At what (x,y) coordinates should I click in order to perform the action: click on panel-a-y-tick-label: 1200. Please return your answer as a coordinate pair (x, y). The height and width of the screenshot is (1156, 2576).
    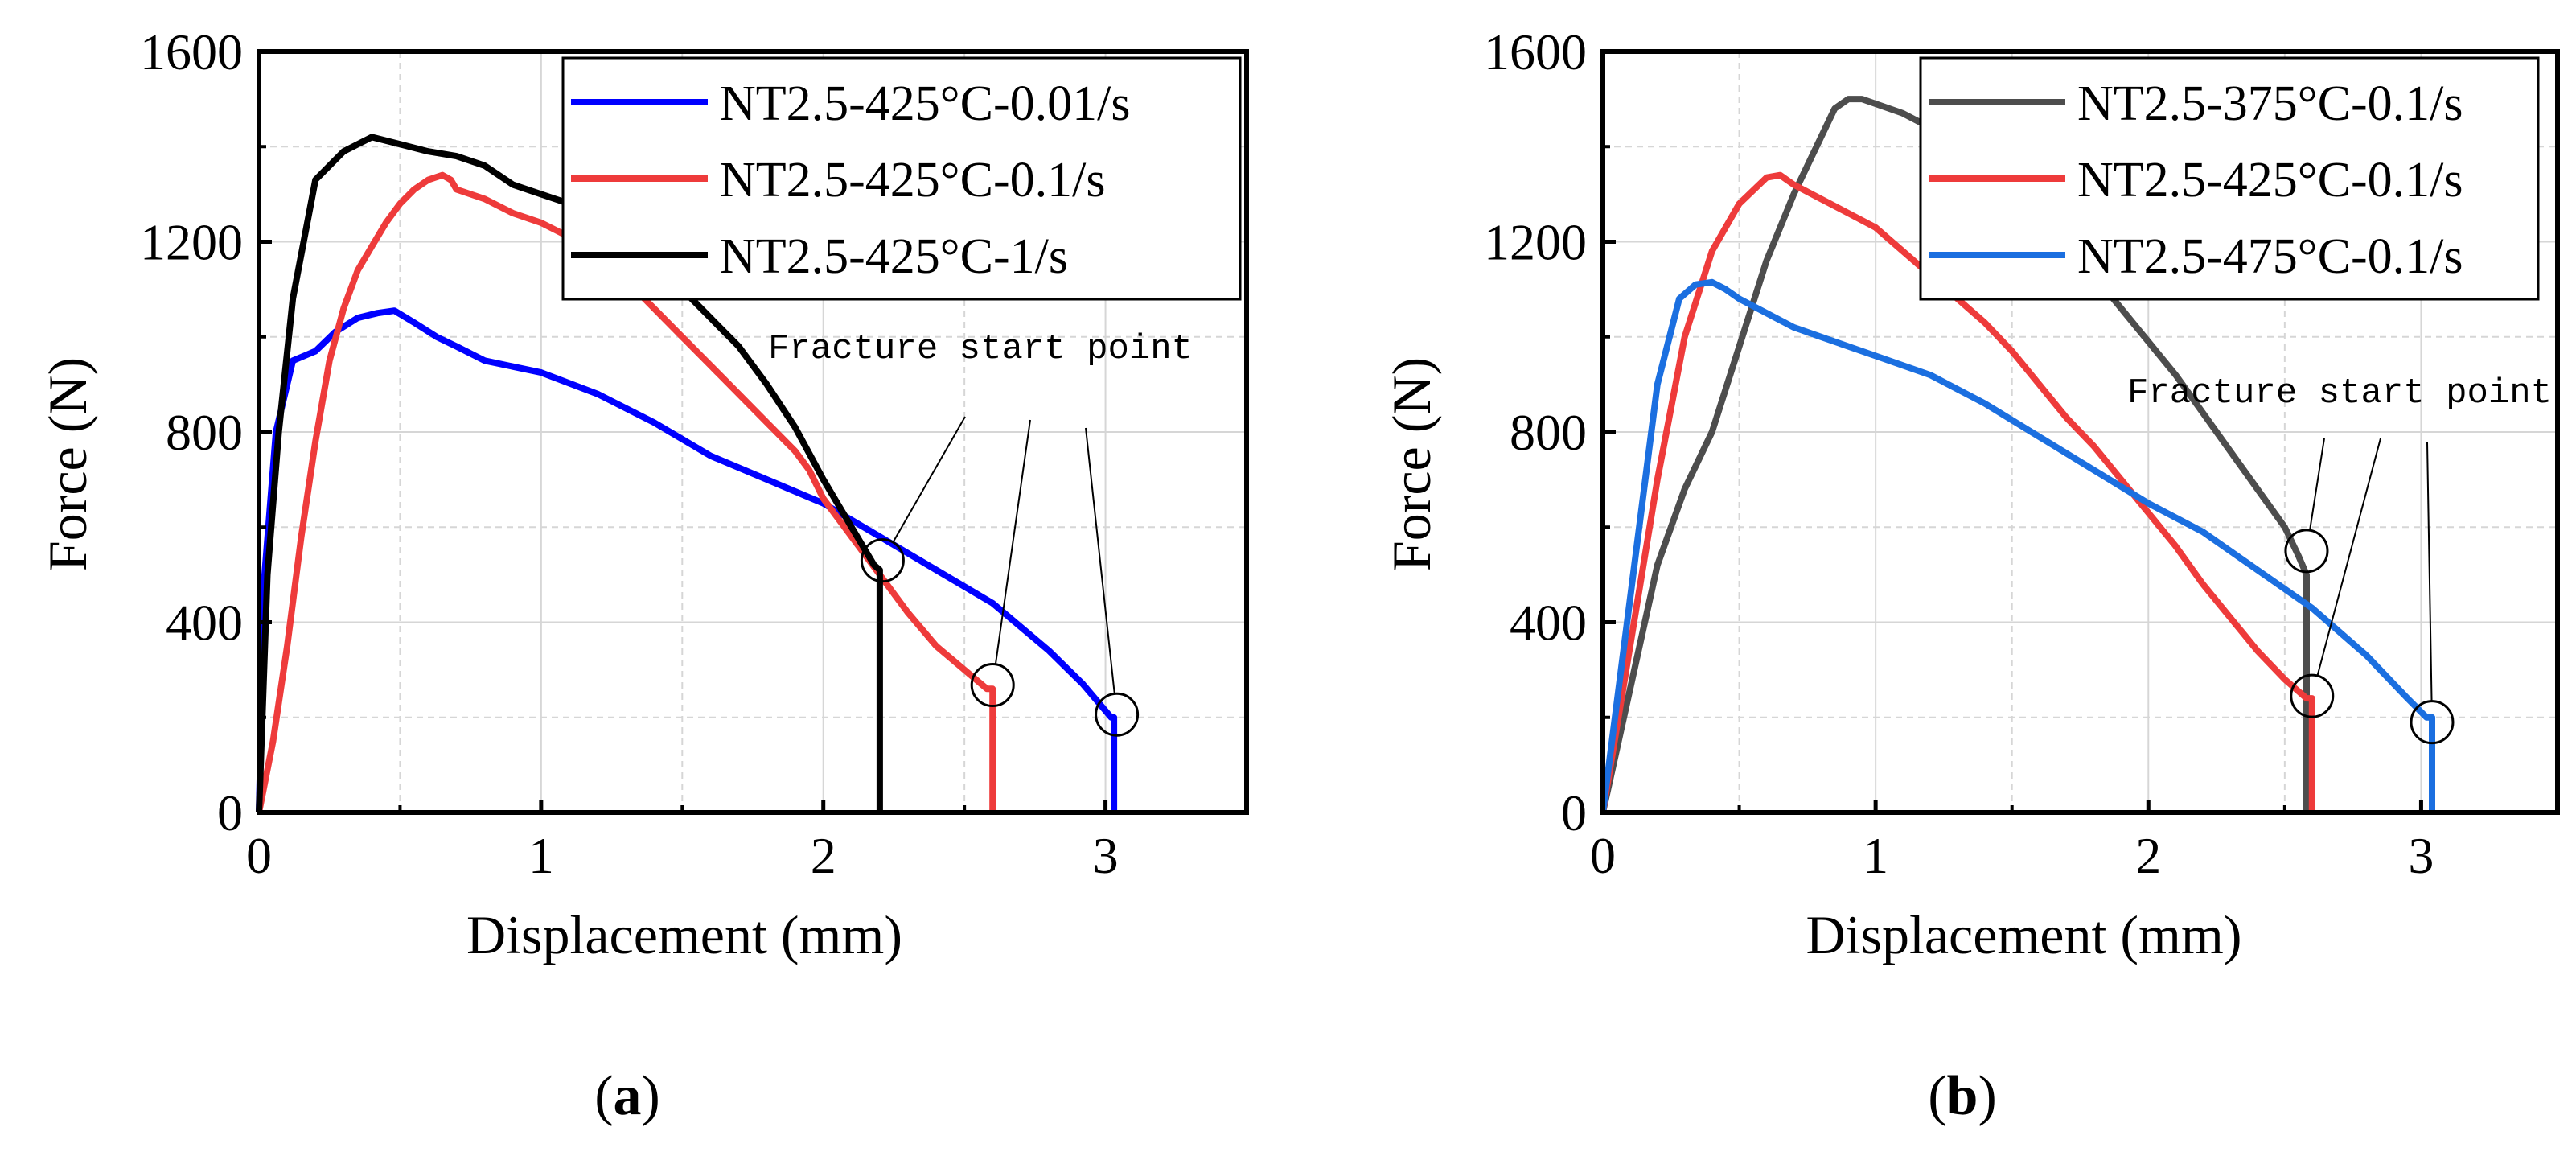
    Looking at the image, I should click on (191, 242).